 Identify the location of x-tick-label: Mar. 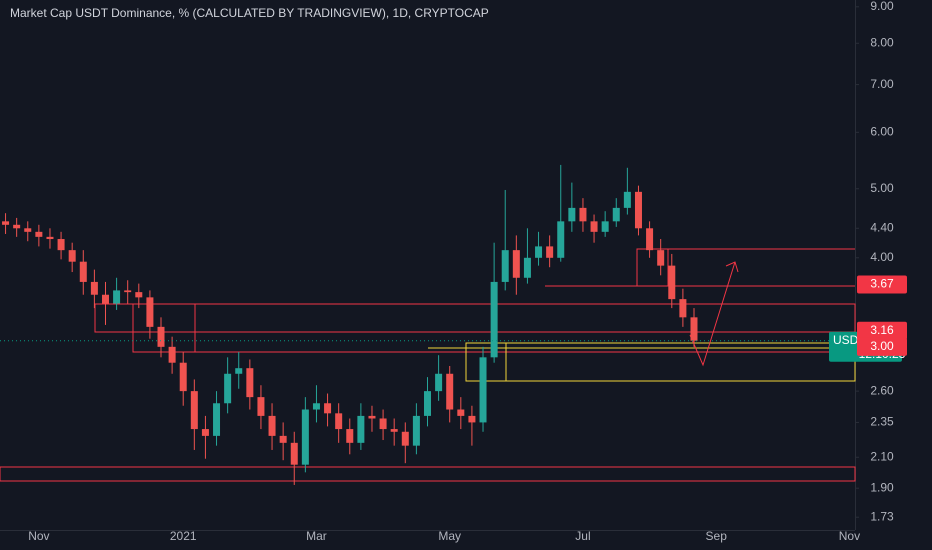
(316, 536).